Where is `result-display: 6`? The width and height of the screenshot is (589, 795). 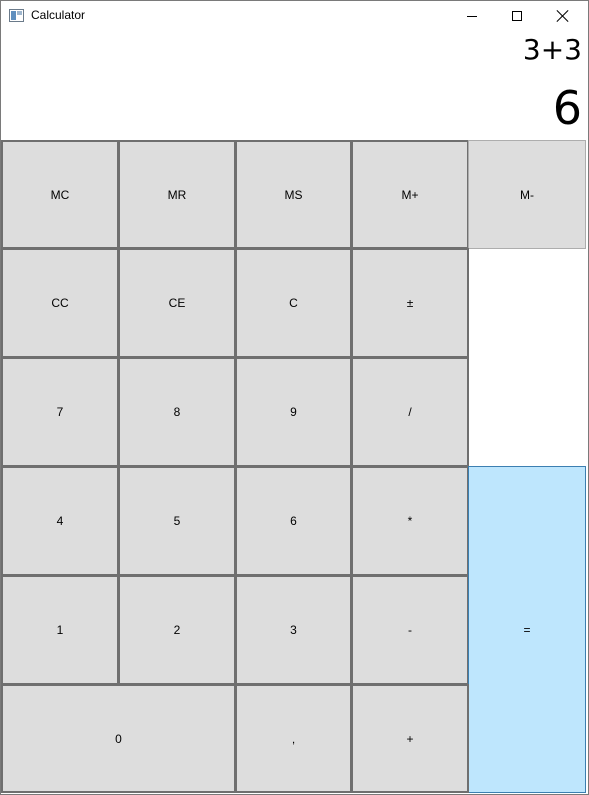 result-display: 6 is located at coordinates (567, 108).